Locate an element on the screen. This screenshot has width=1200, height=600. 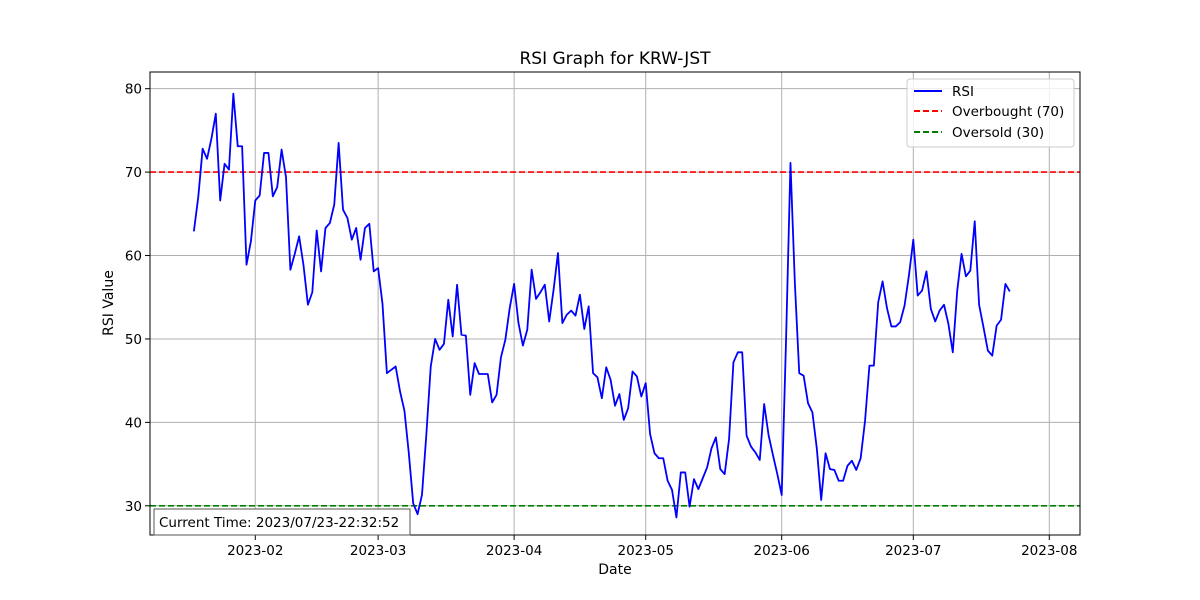
annotation-box is located at coordinates (282, 522).